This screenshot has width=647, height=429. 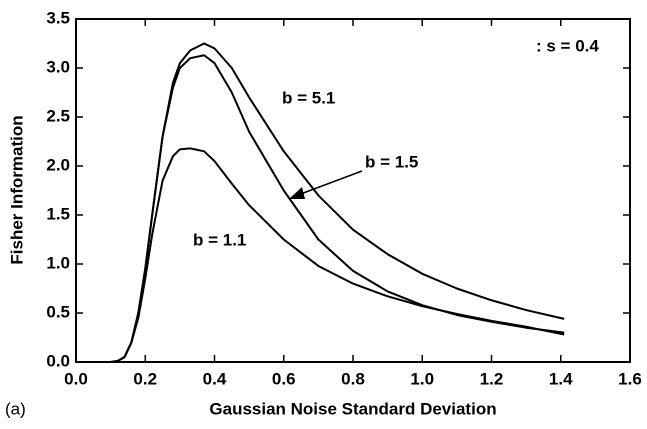 I want to click on y-tick-label: 3.0, so click(x=58, y=66).